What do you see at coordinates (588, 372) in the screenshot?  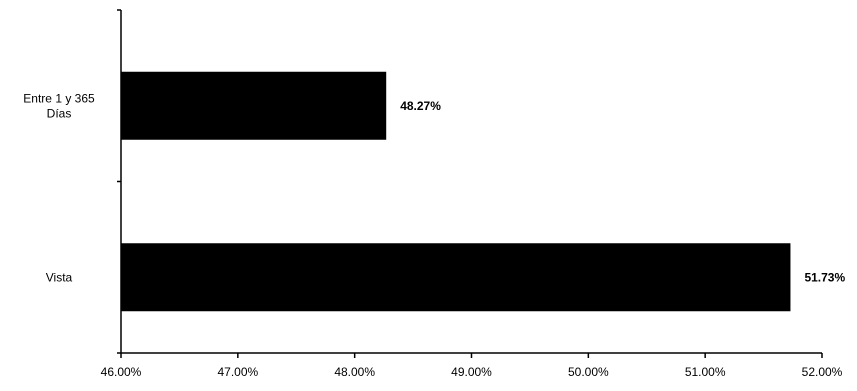 I see `x-tick-label-4: 50.00%` at bounding box center [588, 372].